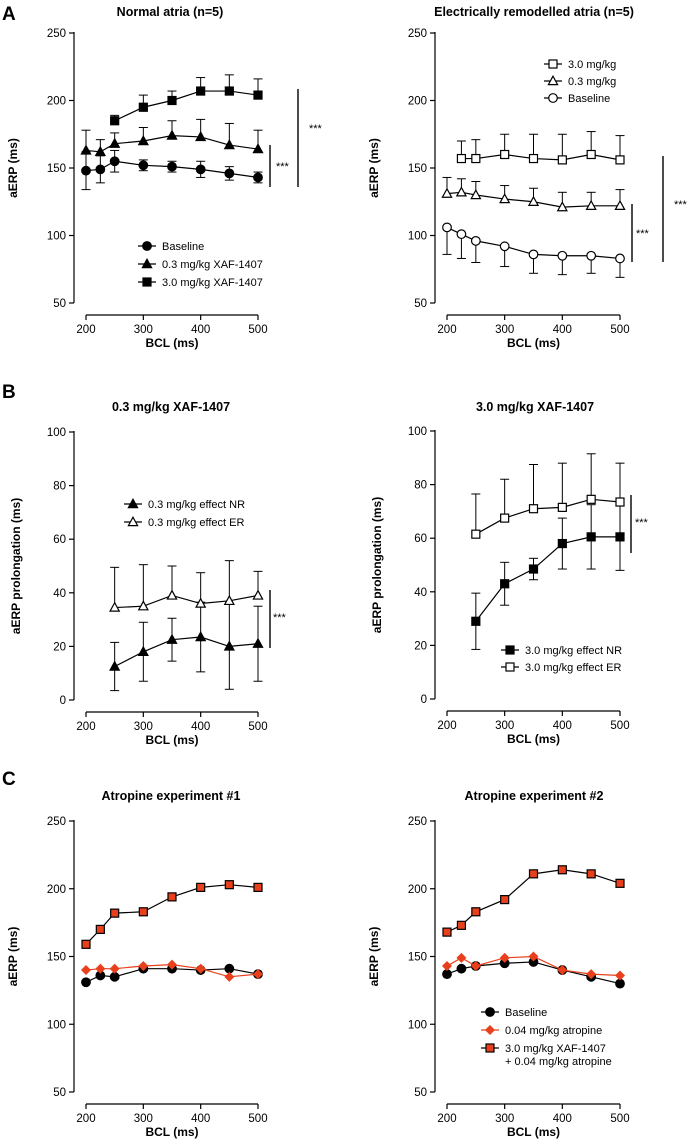 This screenshot has width=692, height=1140. What do you see at coordinates (377, 565) in the screenshot?
I see `y-axis-label: aERP prolongation (ms)` at bounding box center [377, 565].